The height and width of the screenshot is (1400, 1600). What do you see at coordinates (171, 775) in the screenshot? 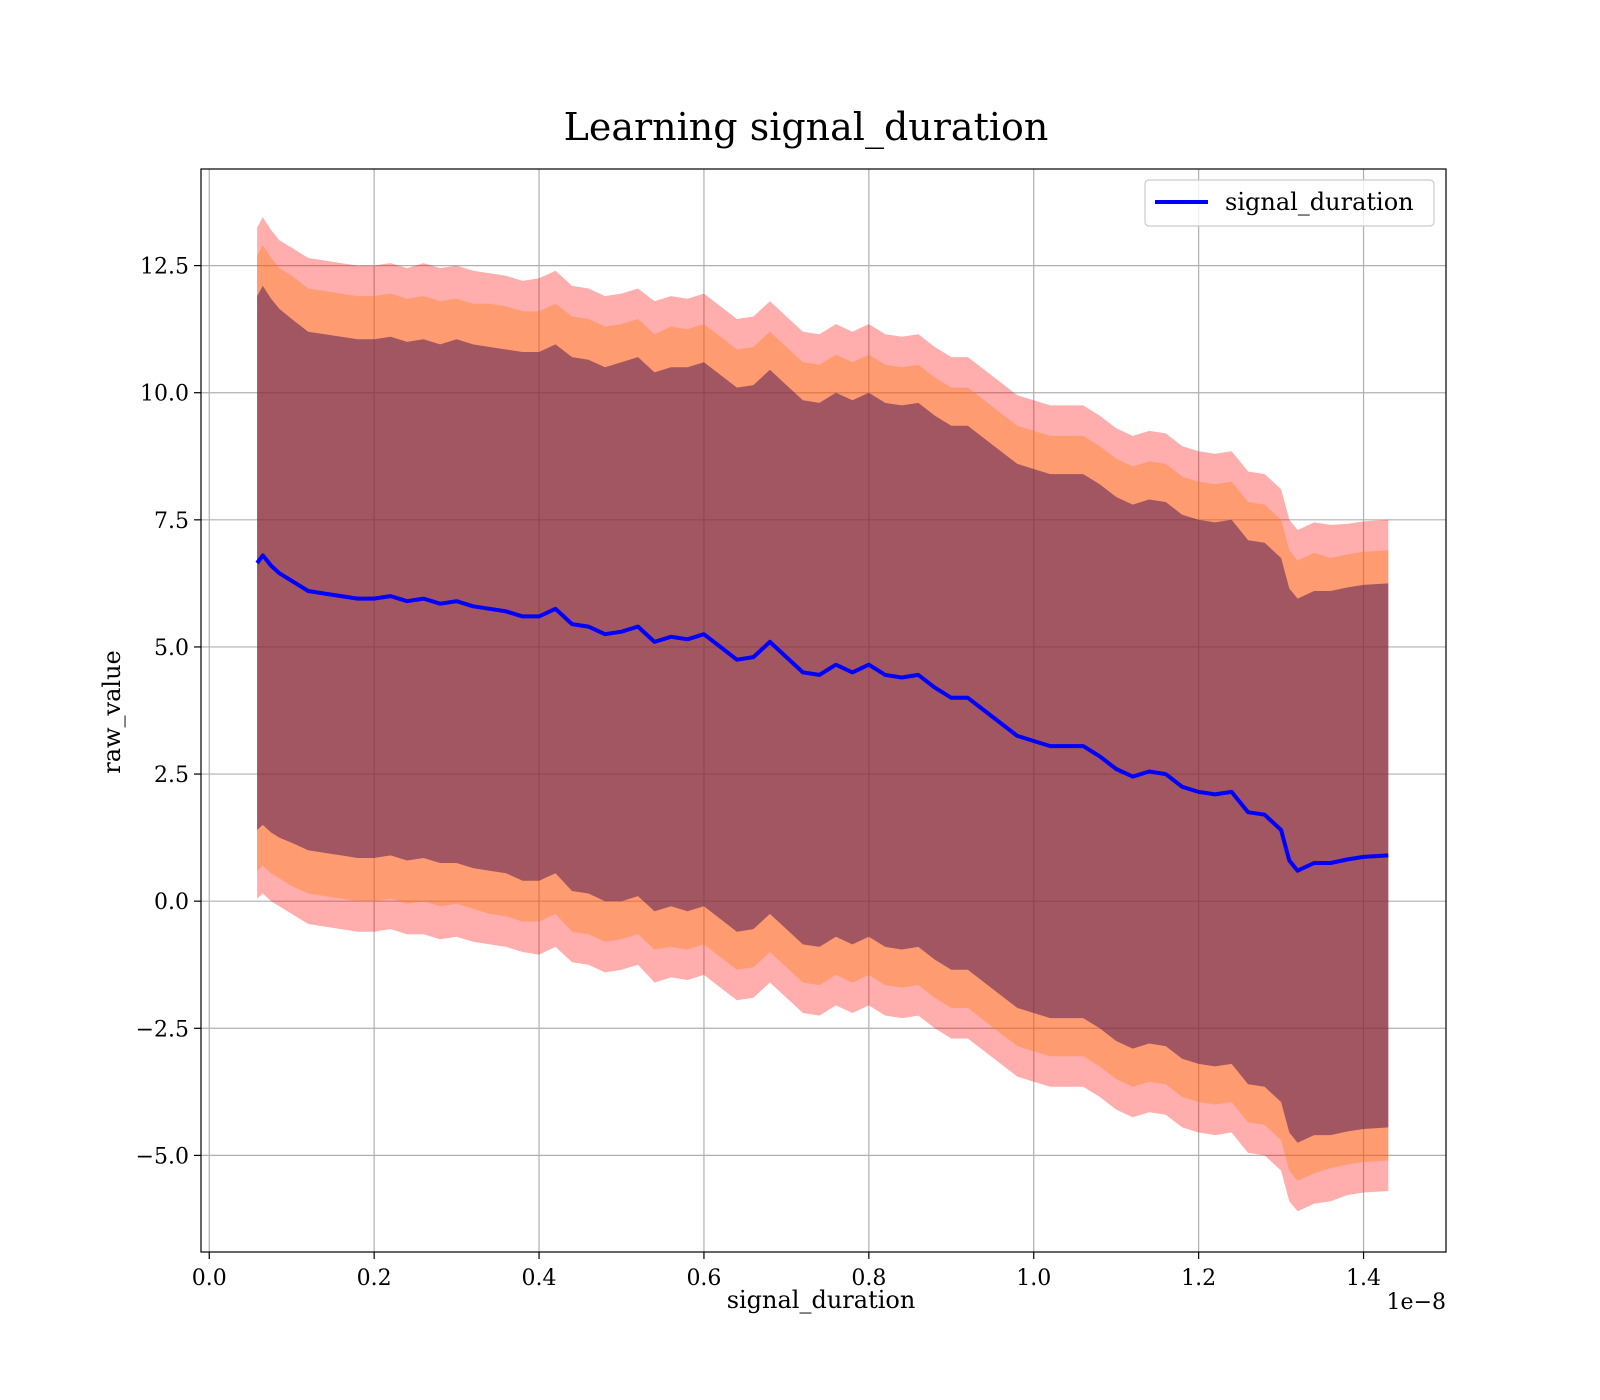
I see `y-tick-label: 2.5` at bounding box center [171, 775].